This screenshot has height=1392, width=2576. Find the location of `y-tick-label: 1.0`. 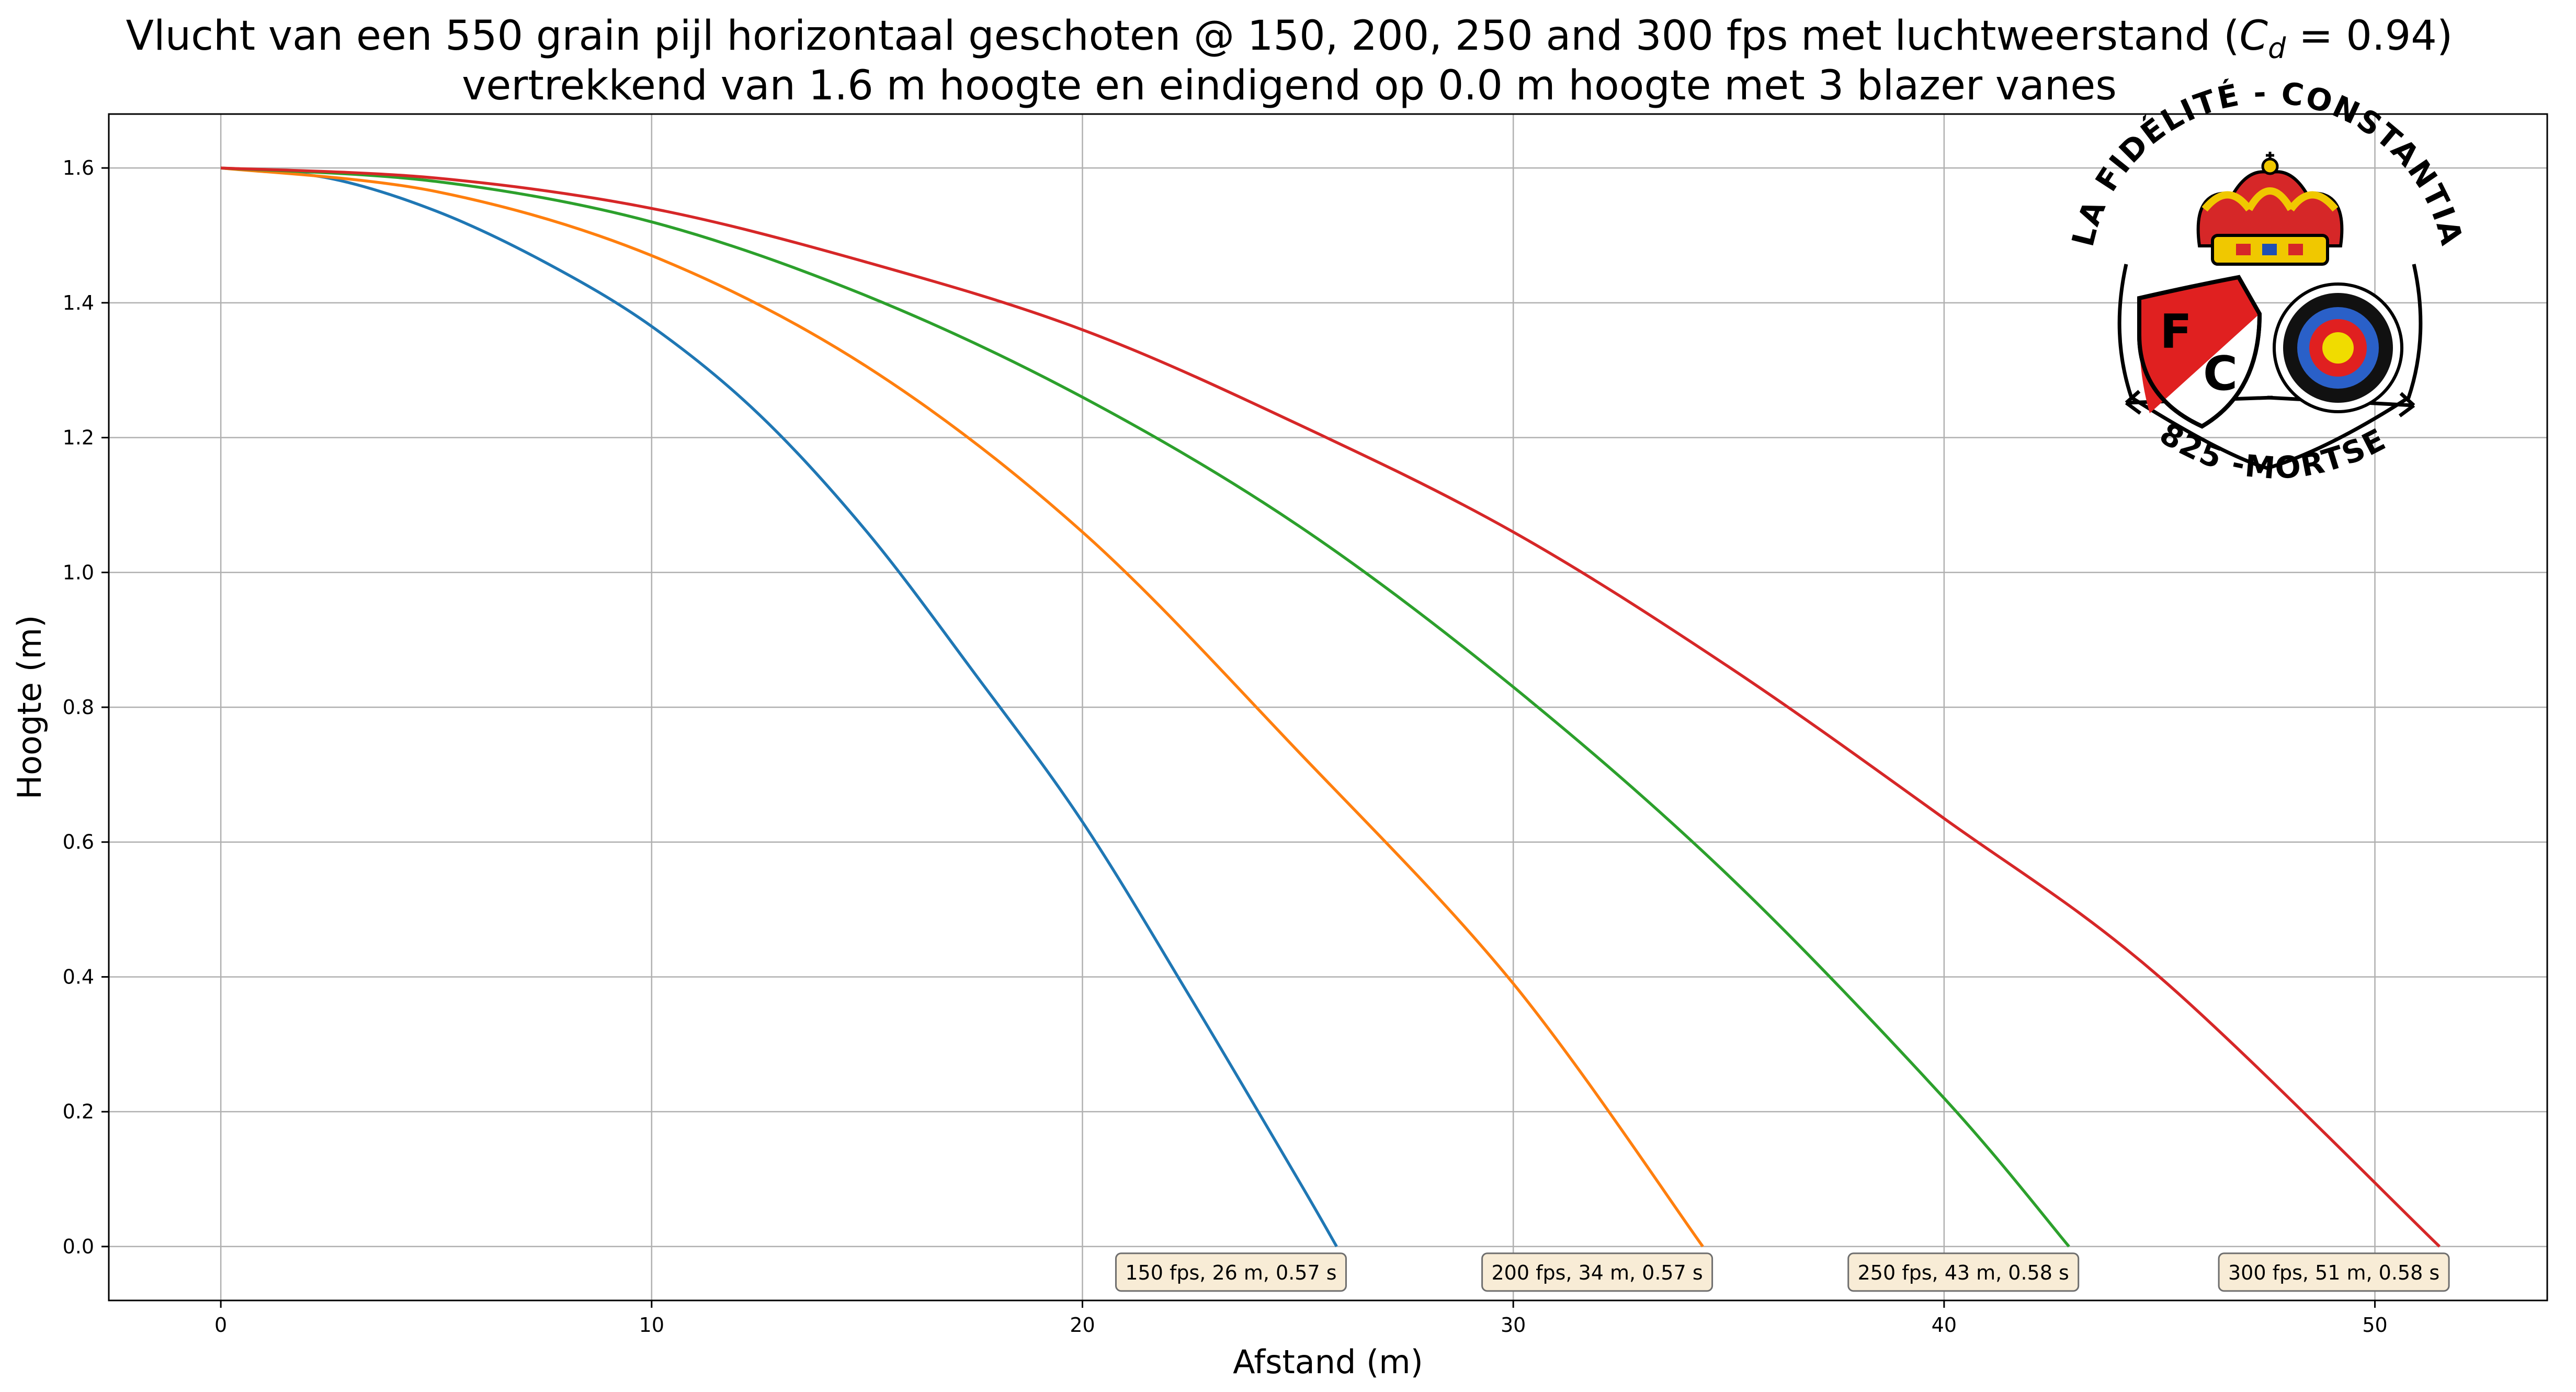

y-tick-label: 1.0 is located at coordinates (78, 572).